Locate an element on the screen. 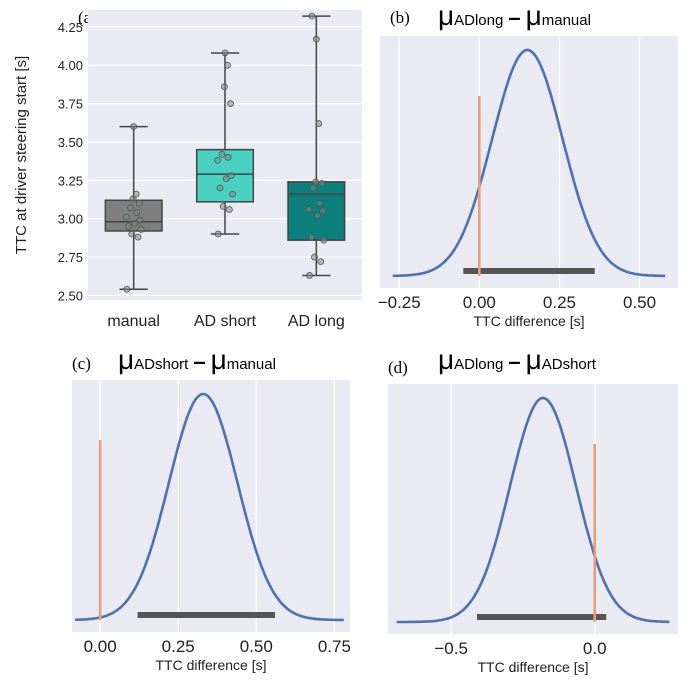  panel-label-c: (c) is located at coordinates (81, 363).